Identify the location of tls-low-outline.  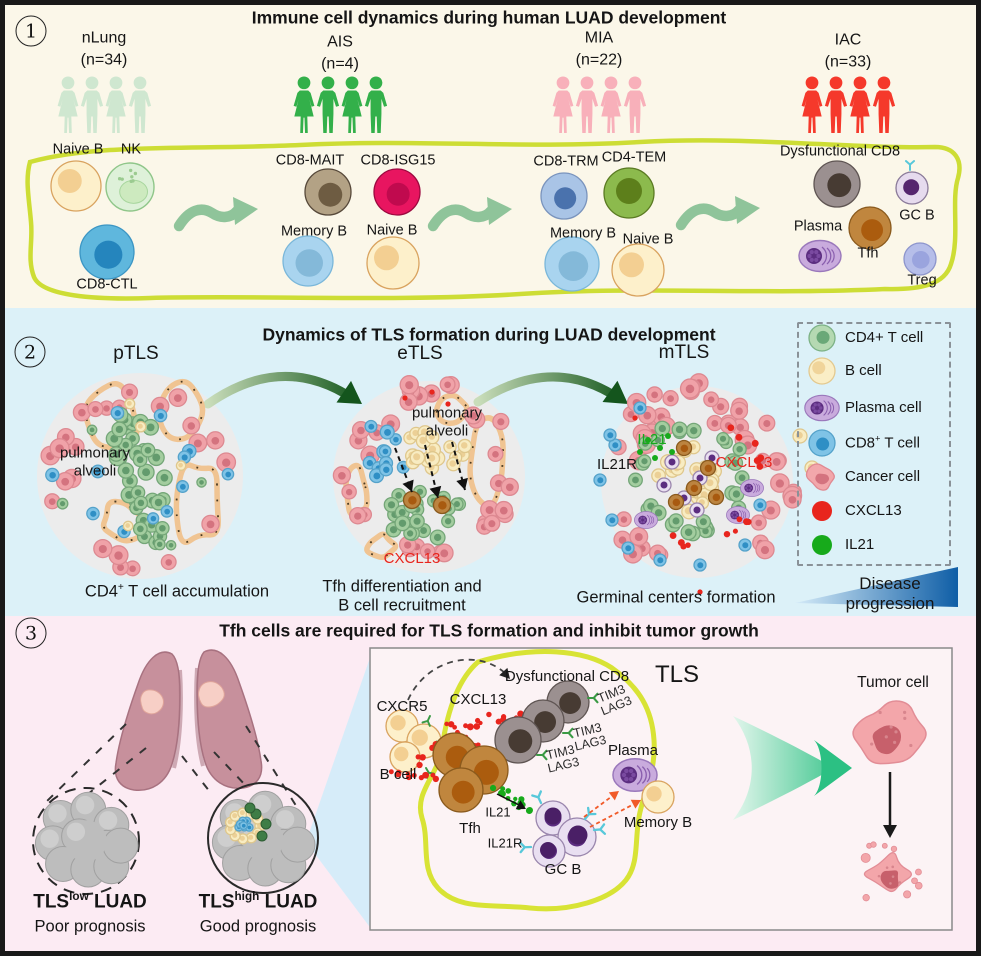
(86, 841).